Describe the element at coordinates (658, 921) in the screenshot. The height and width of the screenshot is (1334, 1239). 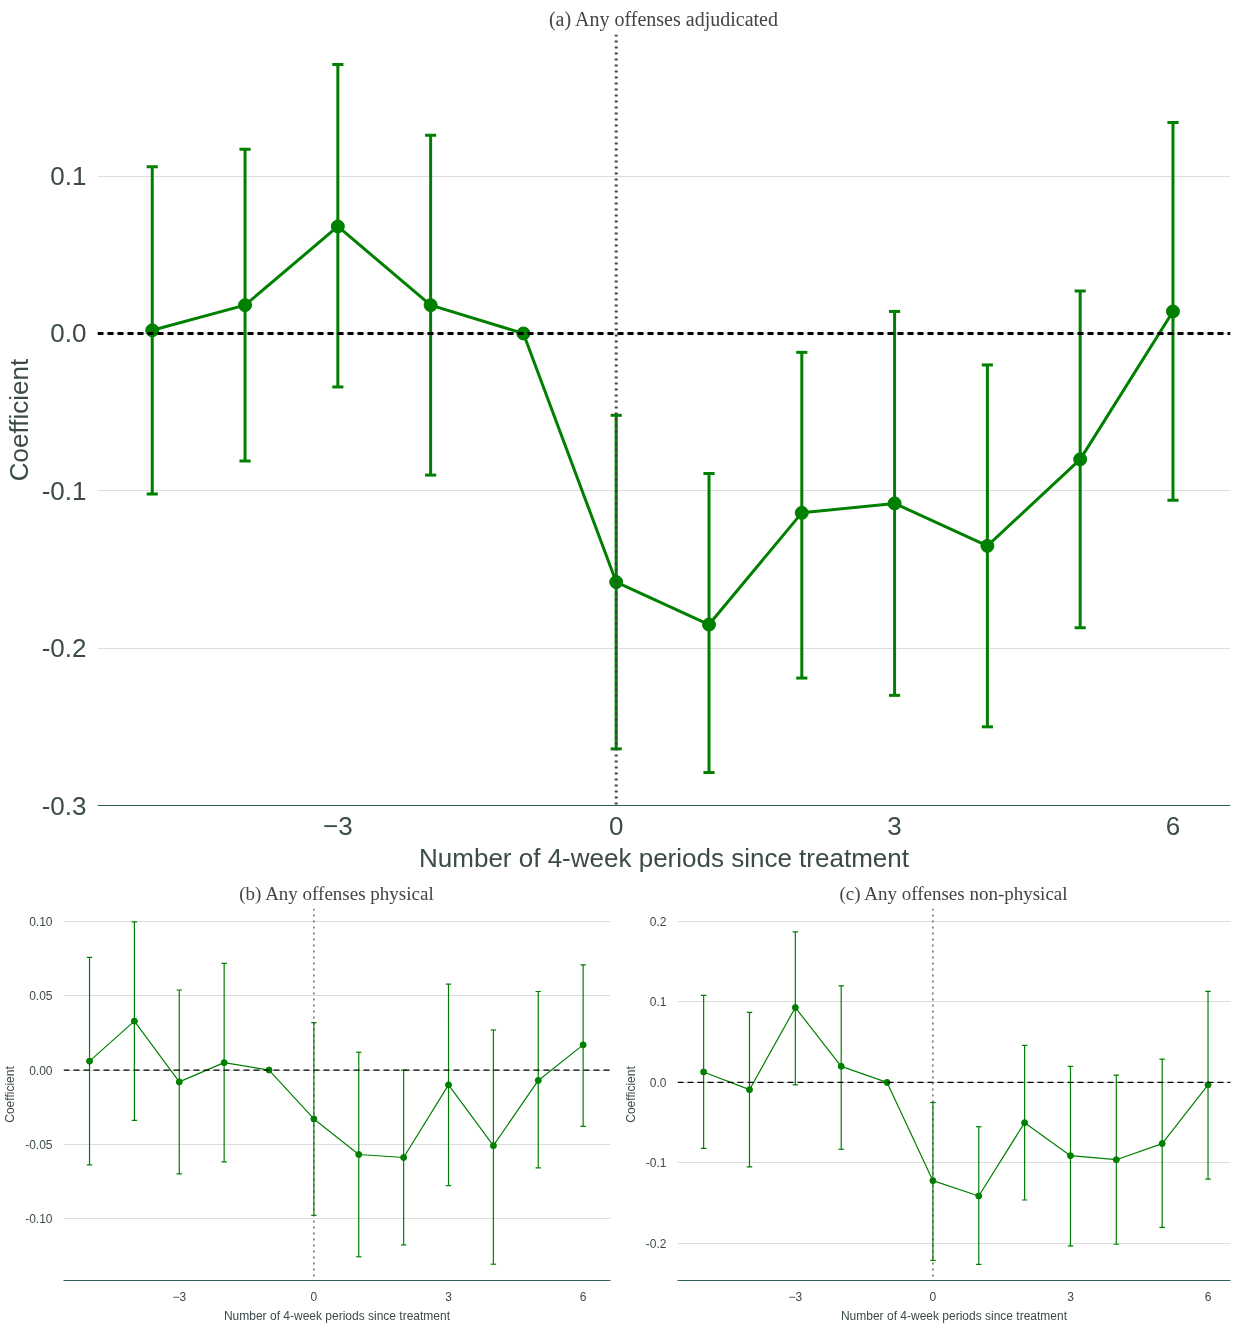
I see `y-tick-label: 0.2` at that location.